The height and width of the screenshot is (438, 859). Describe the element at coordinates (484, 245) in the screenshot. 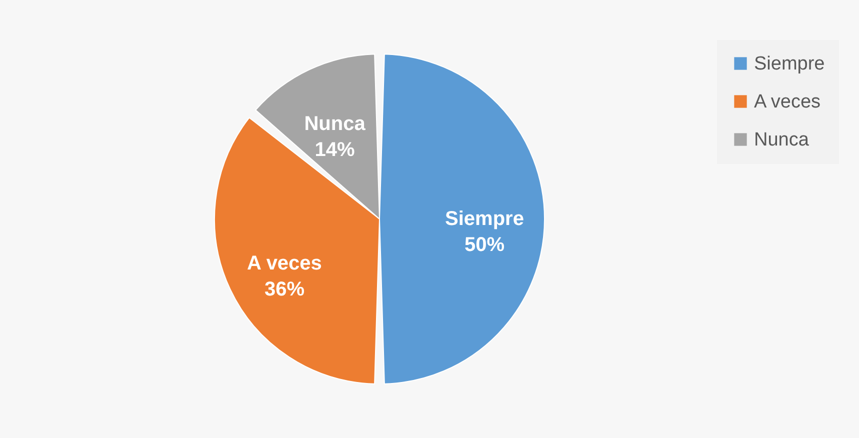

I see `data-label: 50%` at that location.